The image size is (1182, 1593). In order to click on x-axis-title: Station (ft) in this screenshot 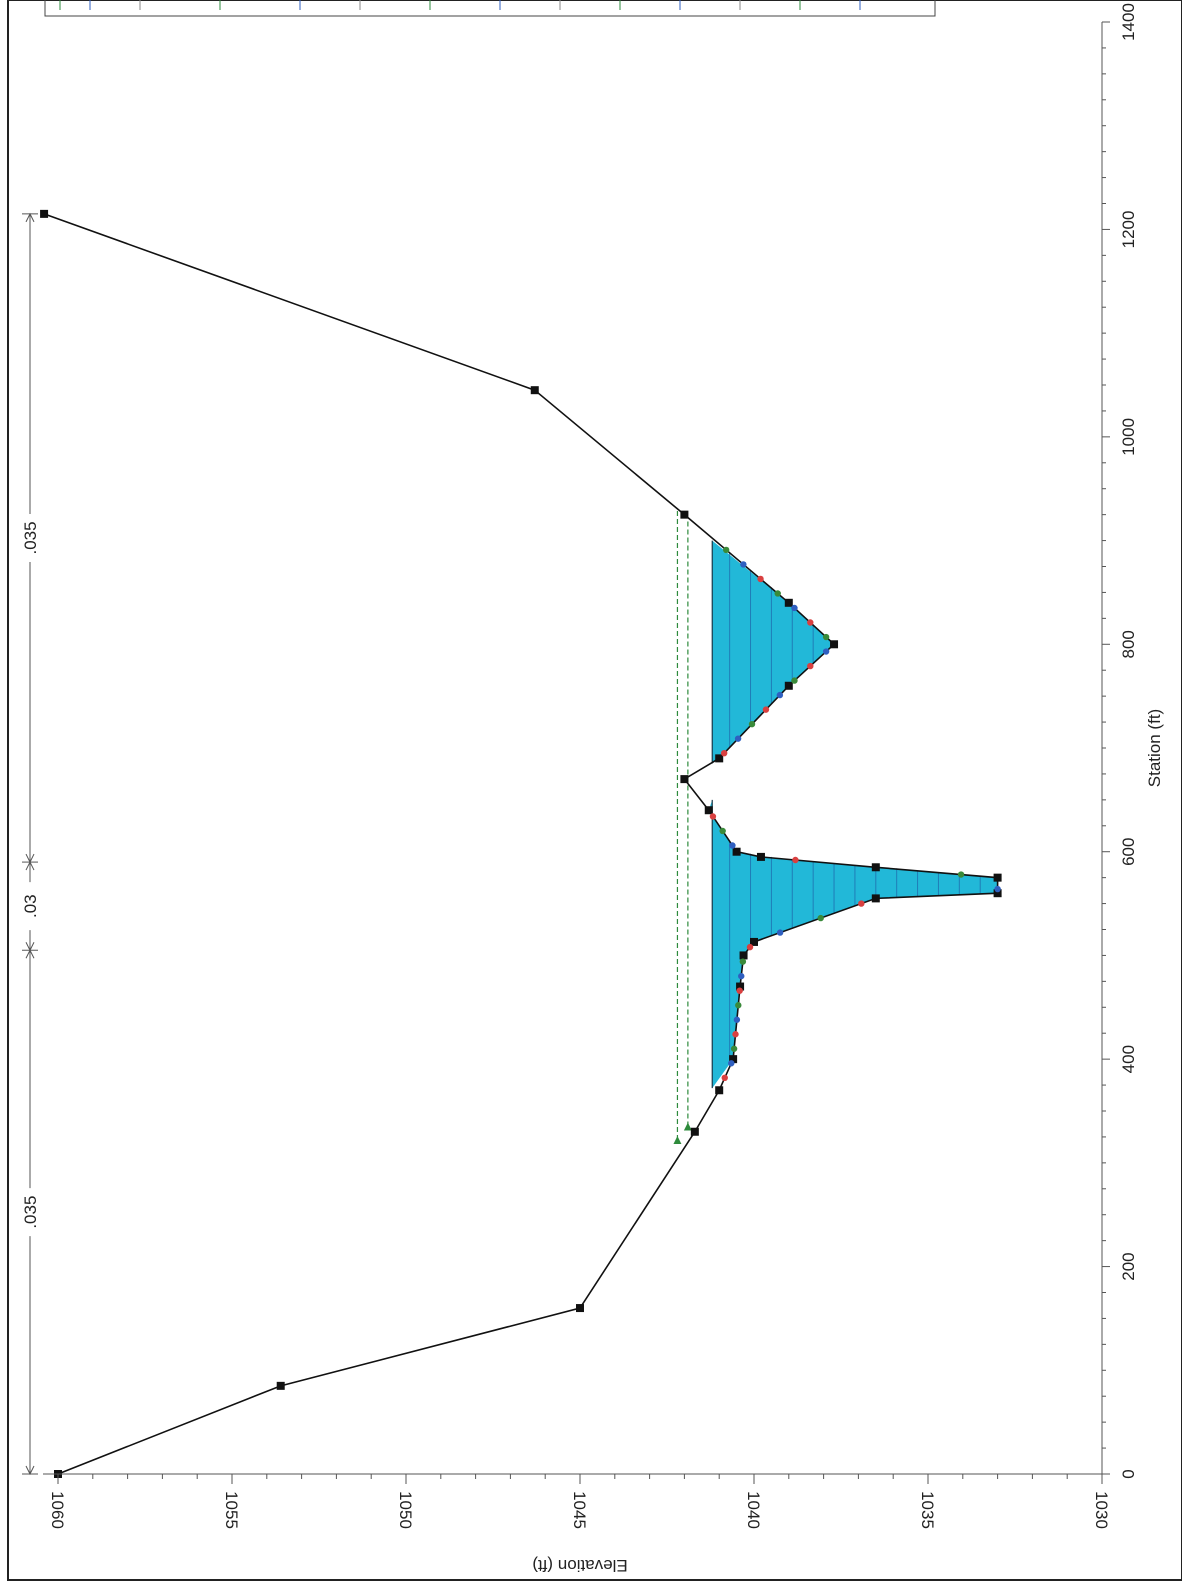, I will do `click(1154, 748)`.